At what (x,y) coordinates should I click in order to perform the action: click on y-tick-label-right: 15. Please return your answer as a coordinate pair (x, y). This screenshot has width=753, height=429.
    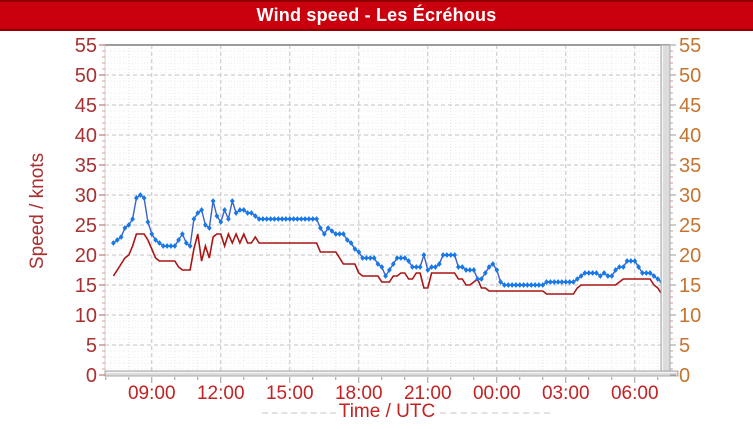
    Looking at the image, I should click on (690, 286).